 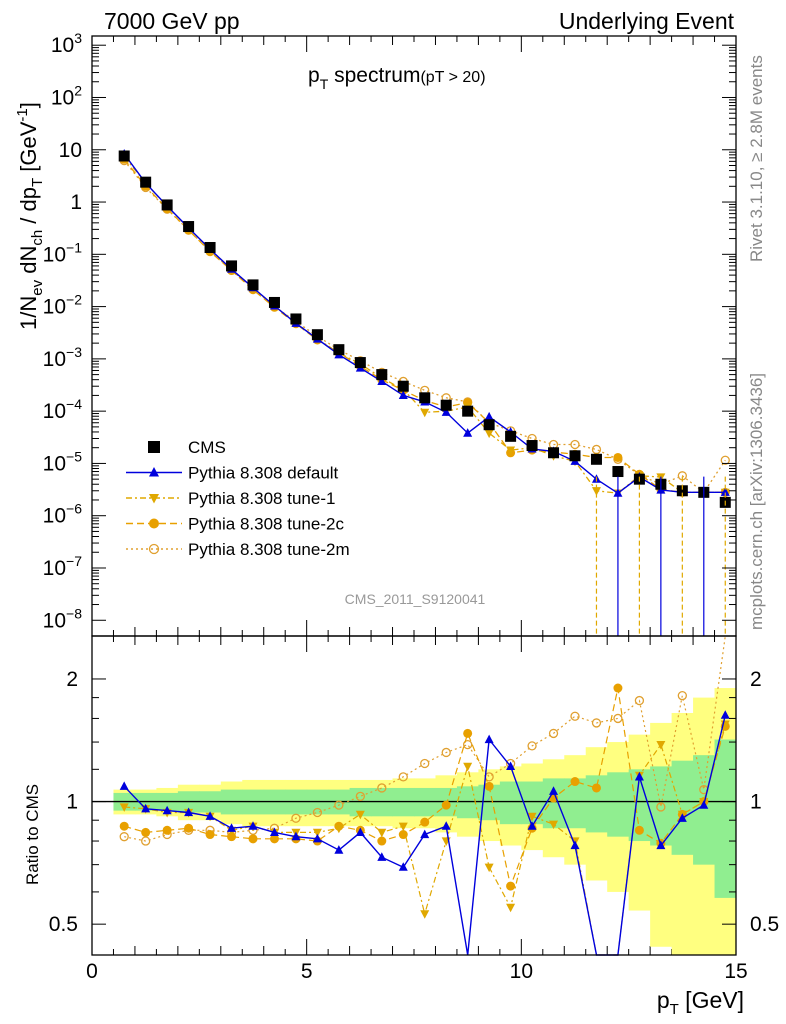 I want to click on ylabel-p1: ev, so click(x=37, y=287).